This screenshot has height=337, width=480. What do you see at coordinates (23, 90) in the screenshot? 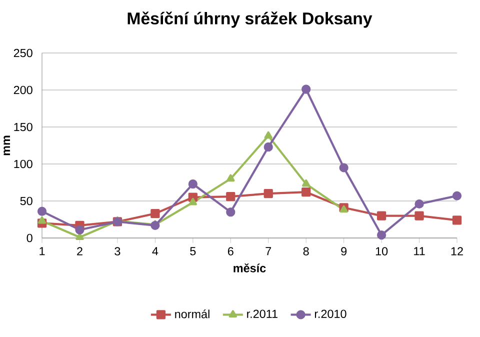
I see `y-tick-label: 200` at bounding box center [23, 90].